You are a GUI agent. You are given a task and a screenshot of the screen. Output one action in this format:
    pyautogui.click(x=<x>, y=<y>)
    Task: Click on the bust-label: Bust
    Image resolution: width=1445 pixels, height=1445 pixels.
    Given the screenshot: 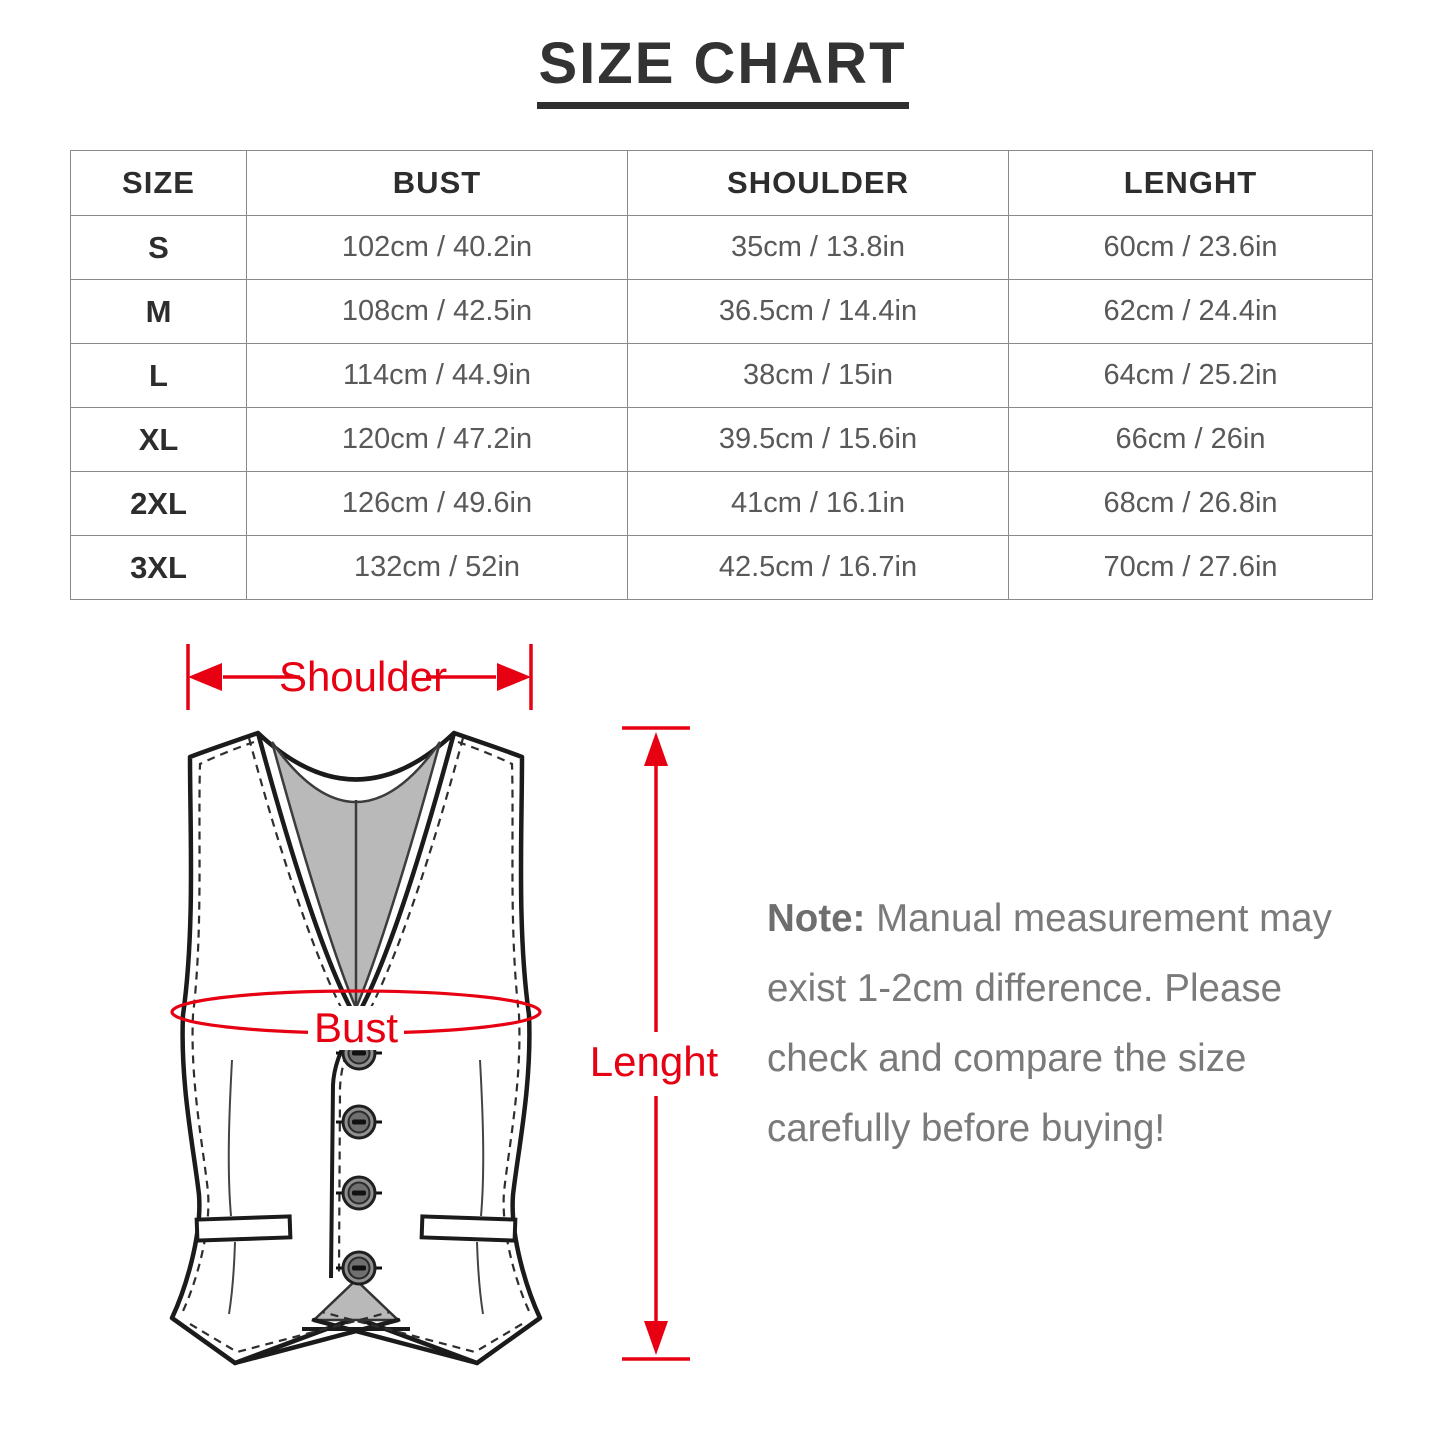 What is the action you would take?
    pyautogui.click(x=356, y=1027)
    